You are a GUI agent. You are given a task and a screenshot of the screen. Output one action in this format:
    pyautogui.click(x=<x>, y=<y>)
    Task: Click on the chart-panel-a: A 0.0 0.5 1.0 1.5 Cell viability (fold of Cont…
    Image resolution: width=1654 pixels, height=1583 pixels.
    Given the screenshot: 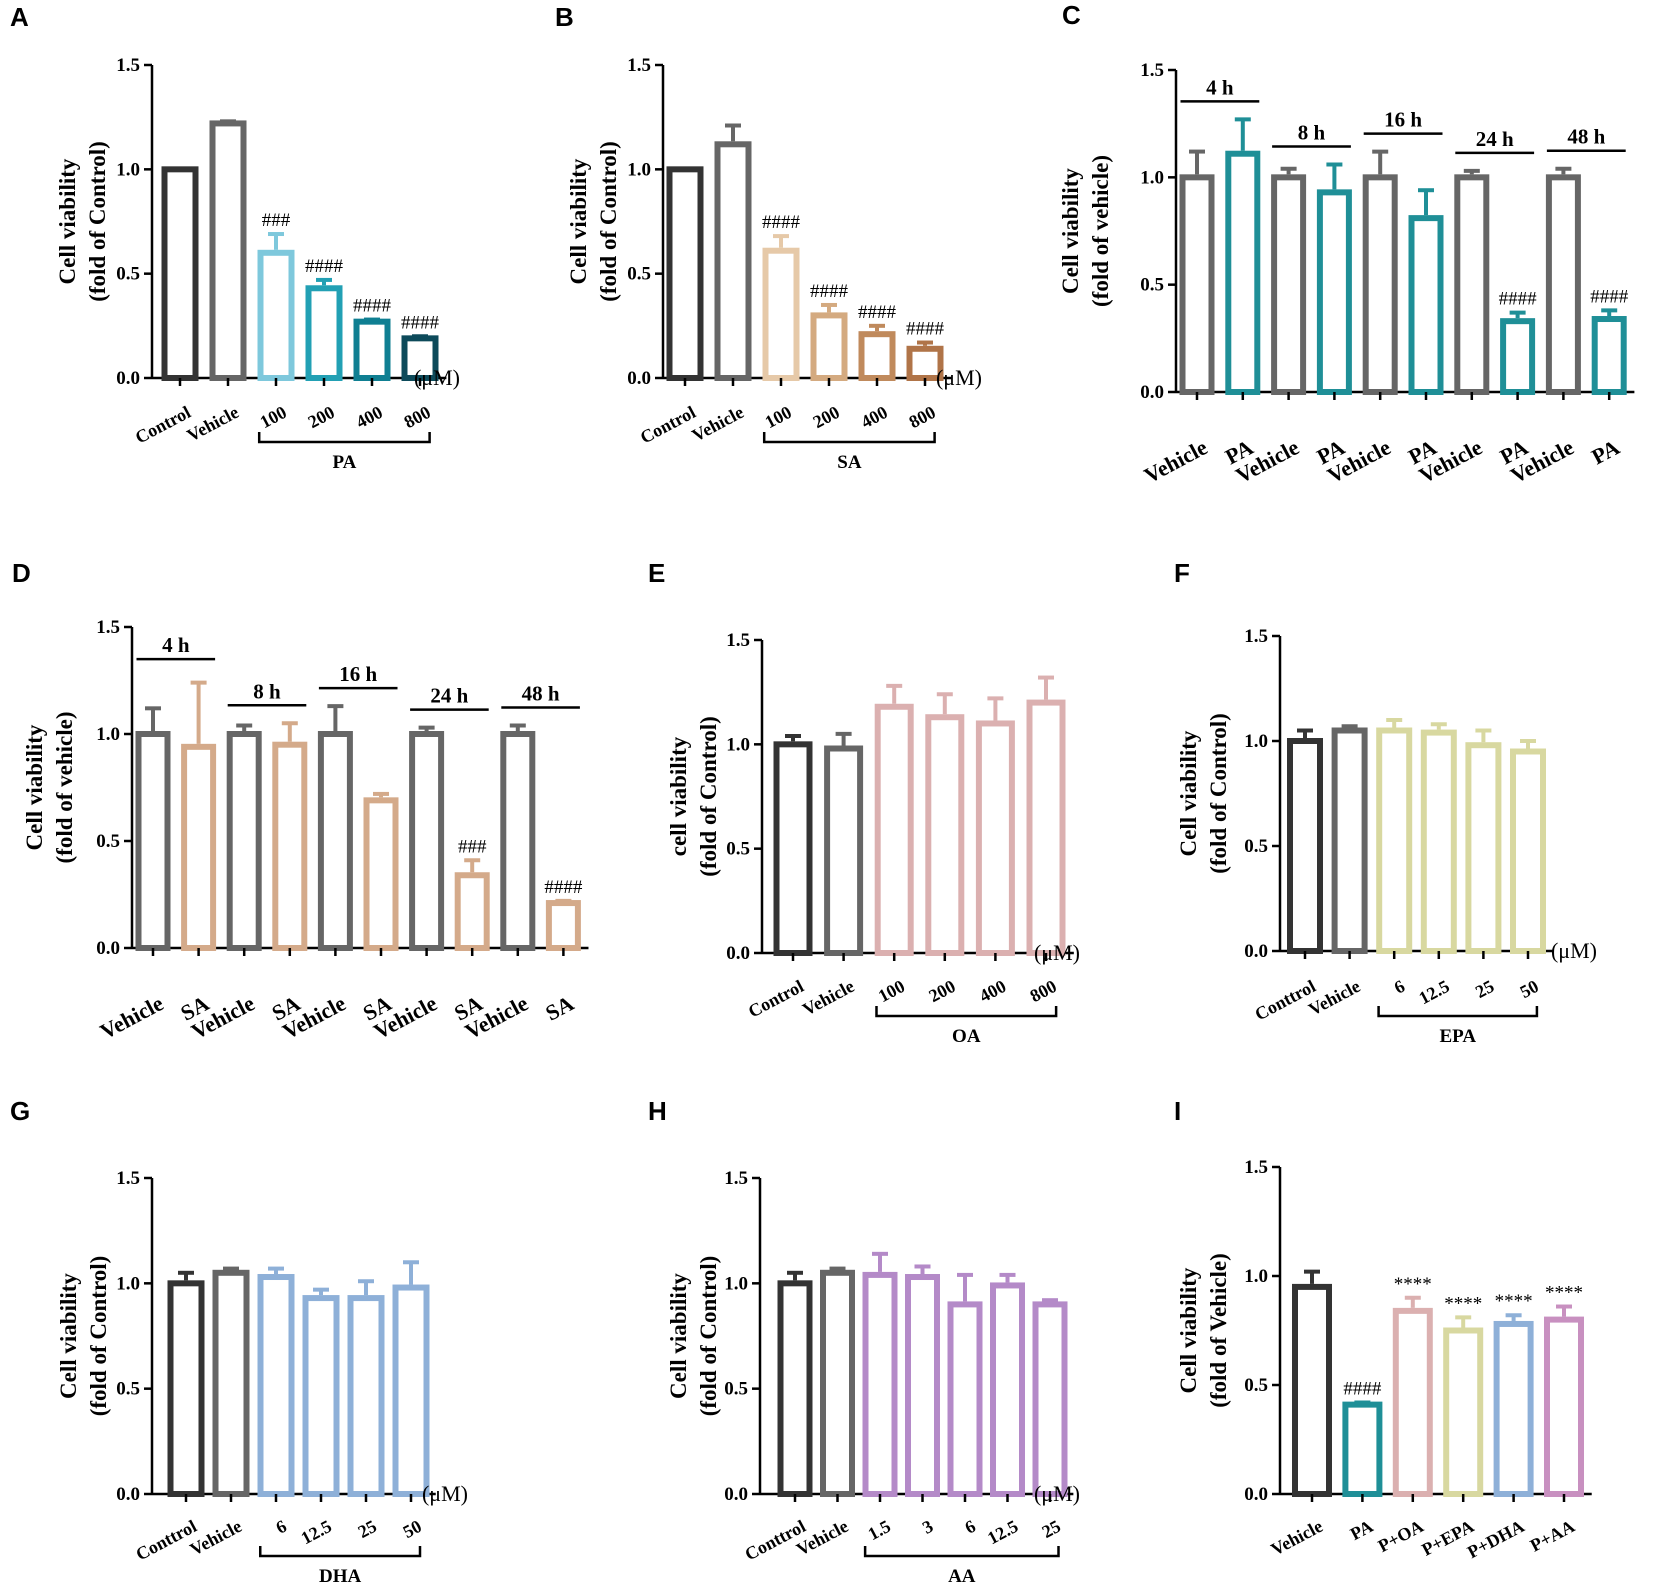 What is the action you would take?
    pyautogui.click(x=235, y=237)
    